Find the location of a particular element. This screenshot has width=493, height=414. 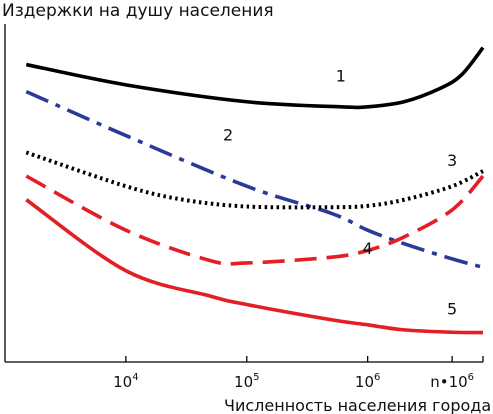

curve-label-2: 2 is located at coordinates (228, 135).